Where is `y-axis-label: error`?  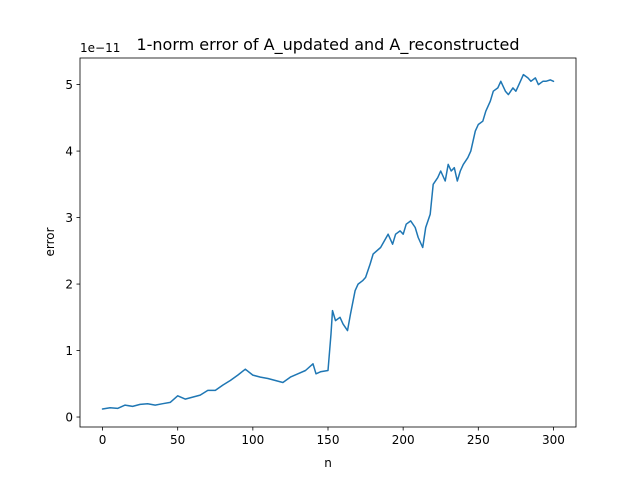
y-axis-label: error is located at coordinates (50, 241).